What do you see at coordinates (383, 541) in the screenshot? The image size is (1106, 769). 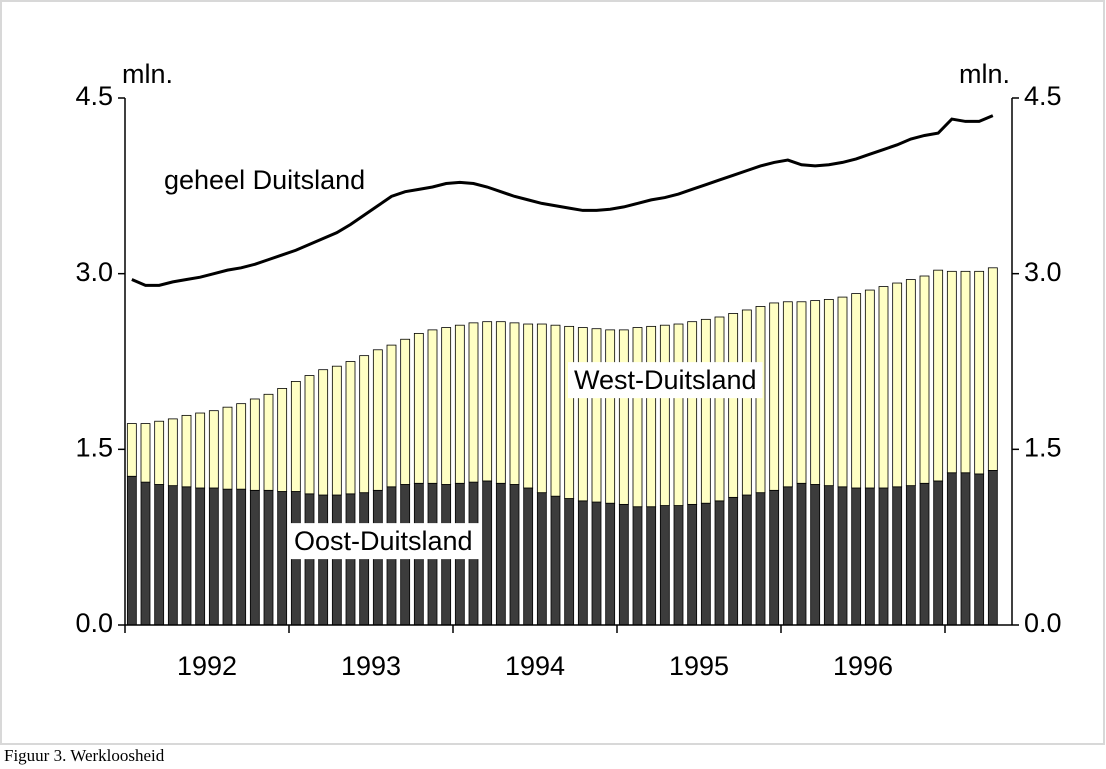 I see `series-label: Oost-Duitsland` at bounding box center [383, 541].